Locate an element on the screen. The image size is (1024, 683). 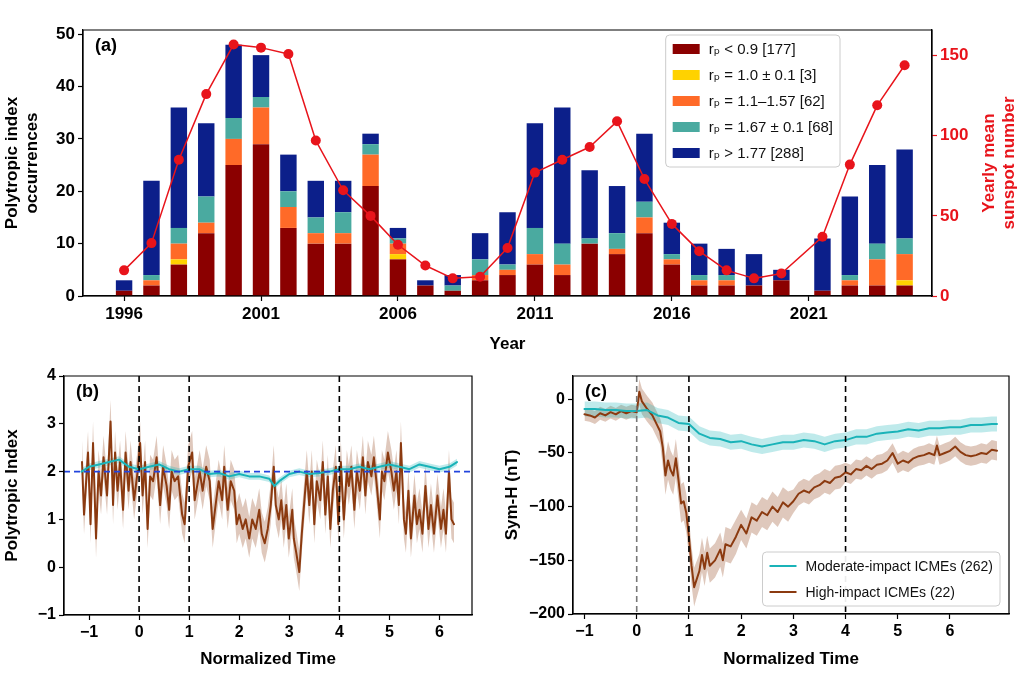
x-tick-label: 2016 is located at coordinates (671, 313).